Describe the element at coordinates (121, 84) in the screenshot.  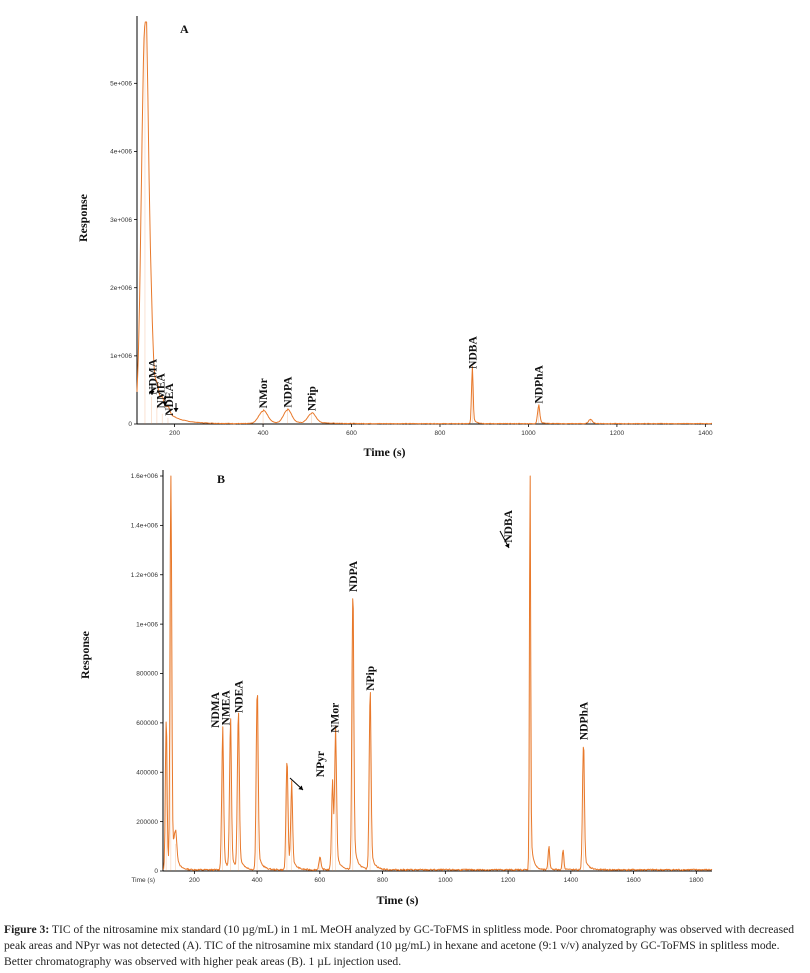
I see `y-tick-label: 5e+006` at that location.